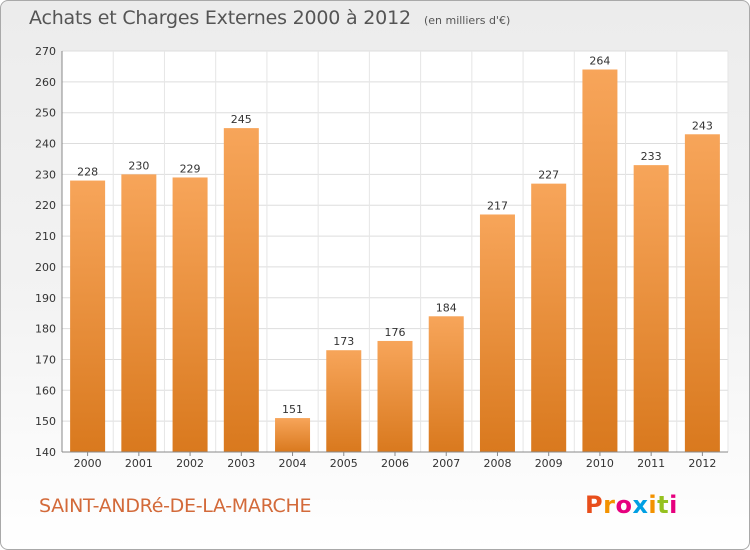 The width and height of the screenshot is (750, 550). What do you see at coordinates (600, 463) in the screenshot?
I see `x-tick-label: 2010` at bounding box center [600, 463].